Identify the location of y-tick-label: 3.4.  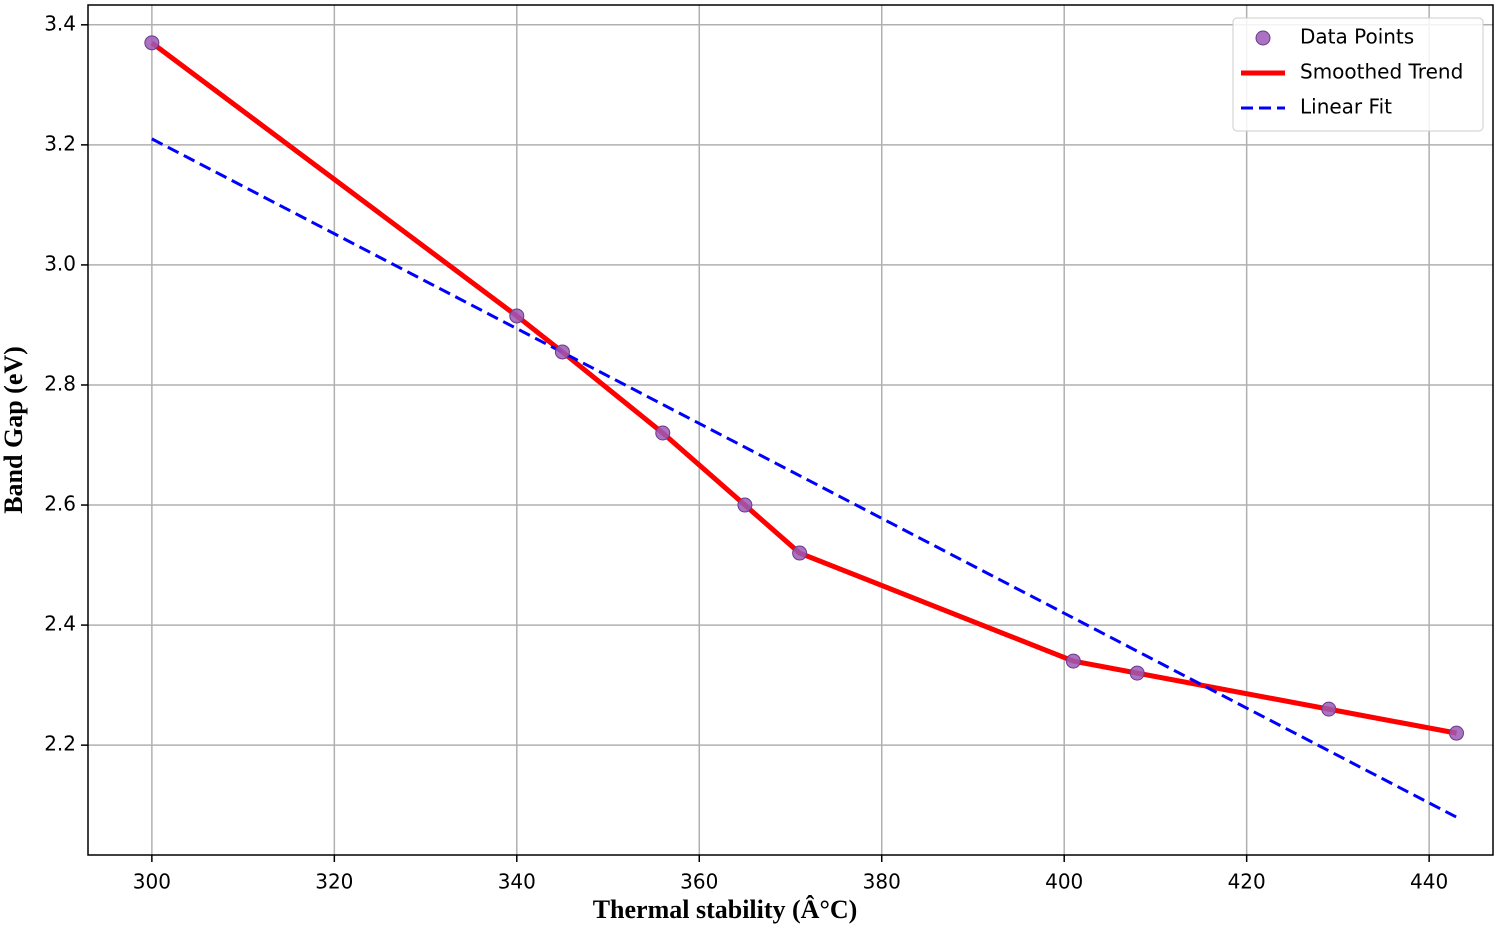
(60, 23).